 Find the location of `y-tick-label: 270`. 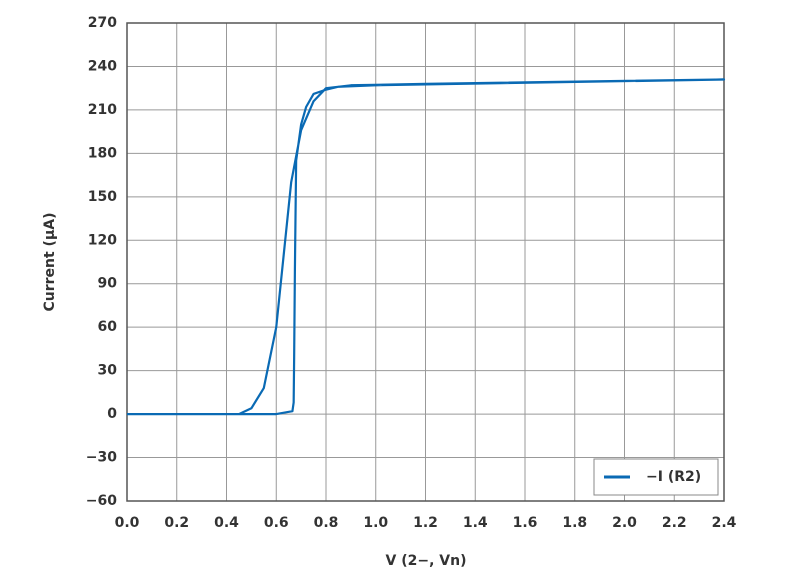

y-tick-label: 270 is located at coordinates (102, 23).